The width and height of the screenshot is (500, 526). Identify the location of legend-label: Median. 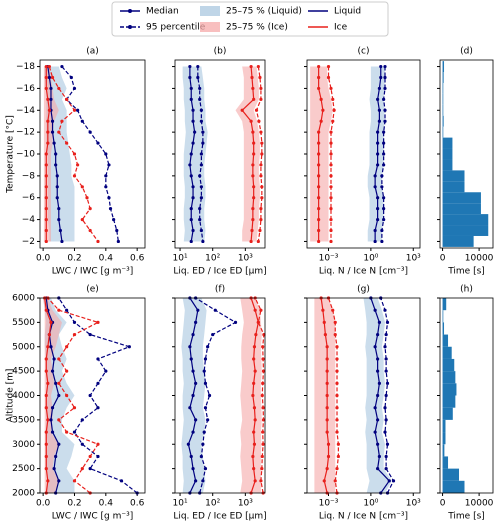
(162, 12).